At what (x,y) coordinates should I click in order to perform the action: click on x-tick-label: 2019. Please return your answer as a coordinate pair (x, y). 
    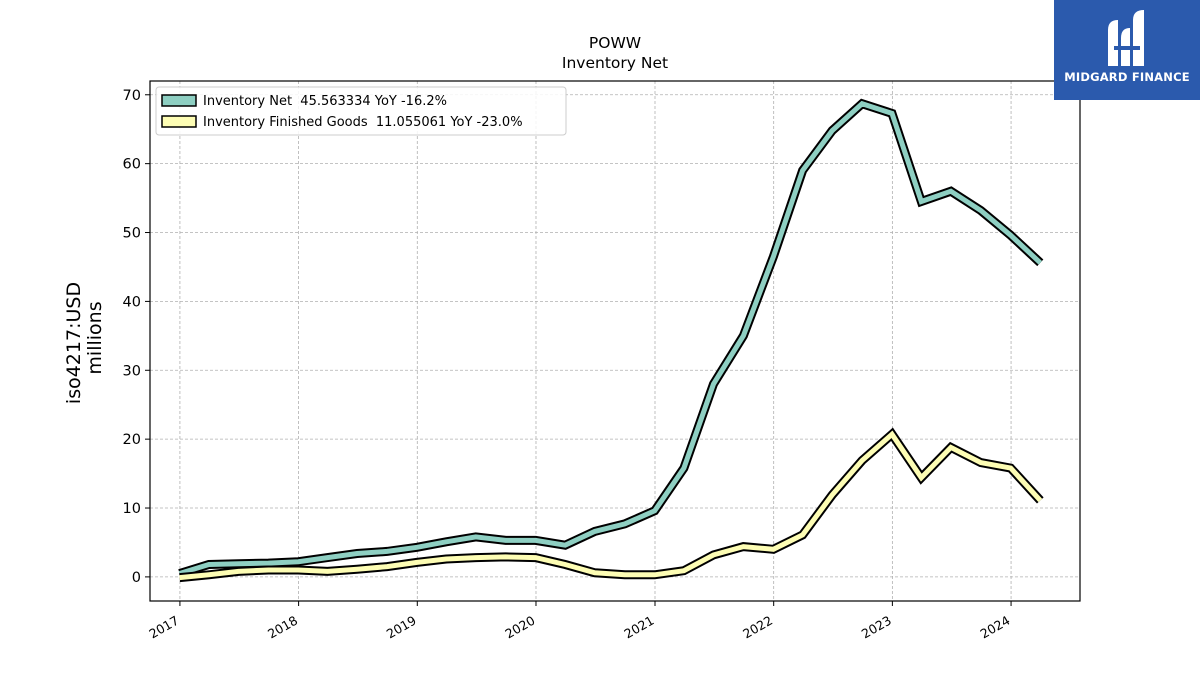
    Looking at the image, I should click on (401, 627).